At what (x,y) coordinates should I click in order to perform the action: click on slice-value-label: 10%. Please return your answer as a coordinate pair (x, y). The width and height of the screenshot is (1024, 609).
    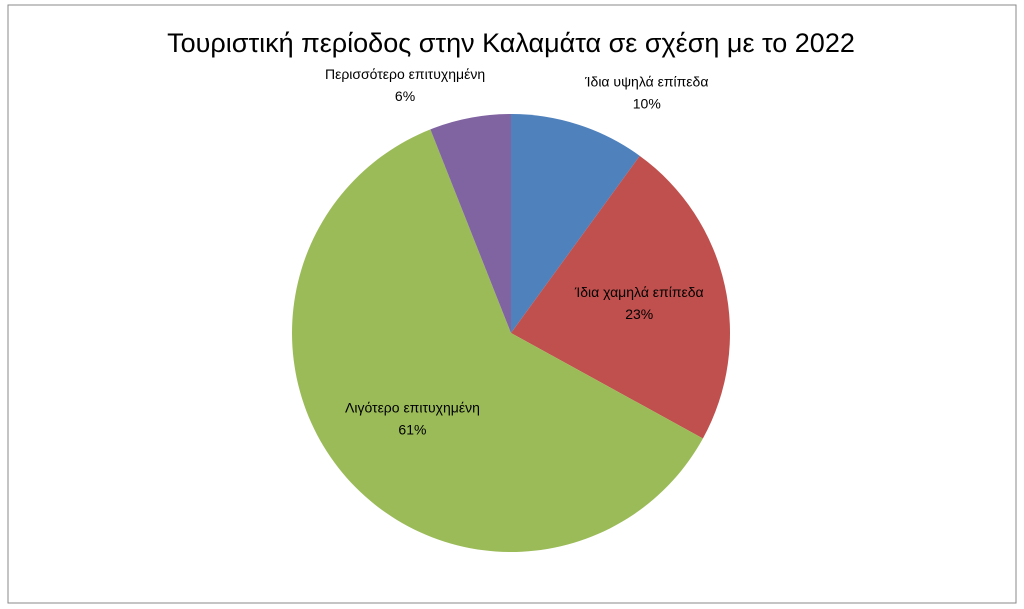
    Looking at the image, I should click on (647, 103).